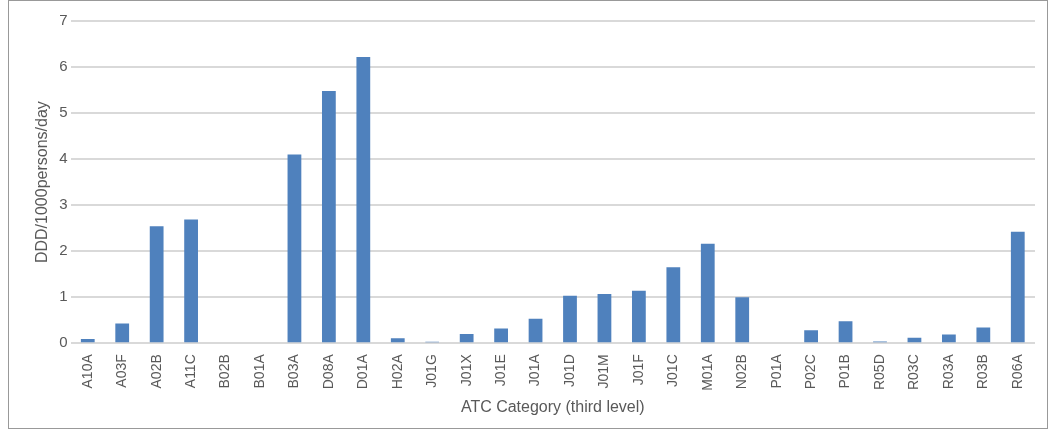 This screenshot has height=431, width=1052. Describe the element at coordinates (327, 371) in the screenshot. I see `x-tick-label: D08A` at that location.